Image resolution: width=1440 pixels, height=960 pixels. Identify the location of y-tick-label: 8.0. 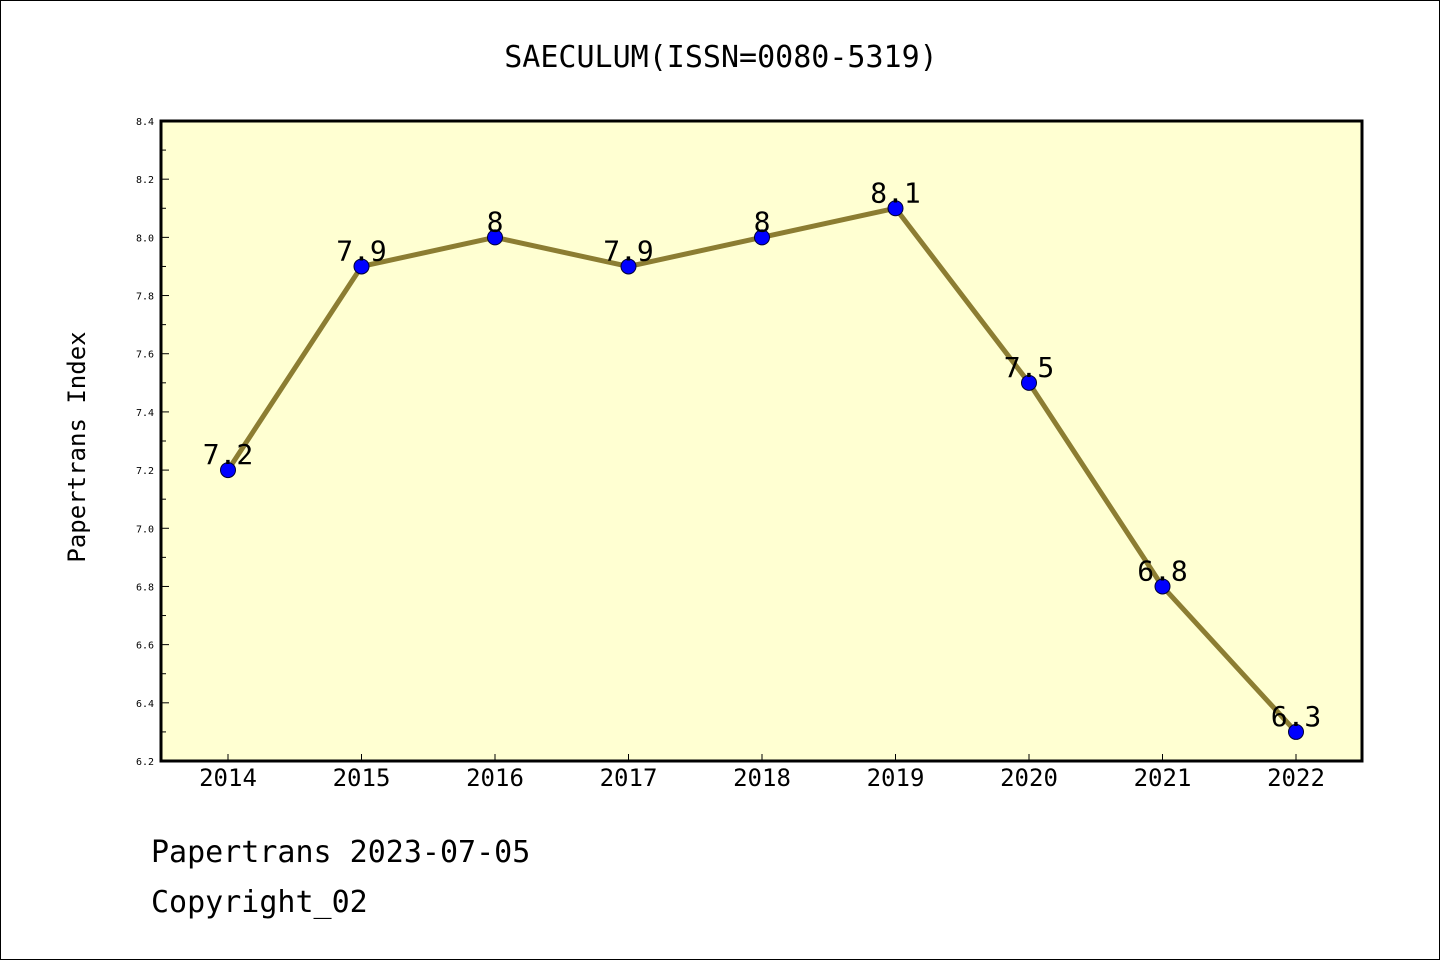
(145, 238).